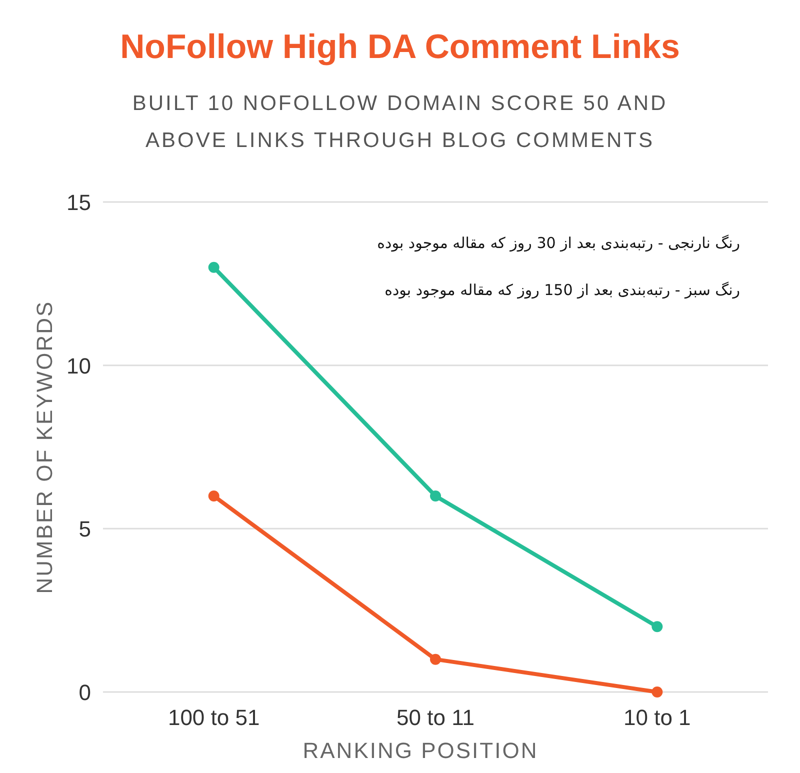 Image resolution: width=800 pixels, height=773 pixels. Describe the element at coordinates (657, 717) in the screenshot. I see `x-tick-label: 10 to 1` at that location.